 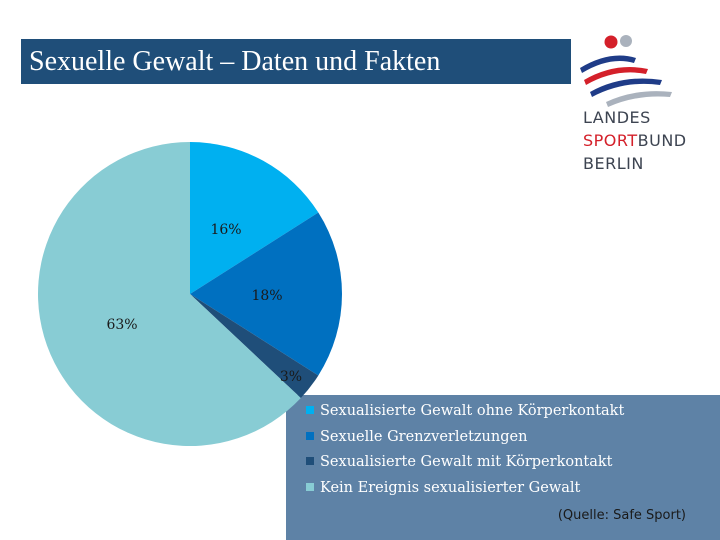 I want to click on logo-text-landes: LANDES, so click(x=617, y=117).